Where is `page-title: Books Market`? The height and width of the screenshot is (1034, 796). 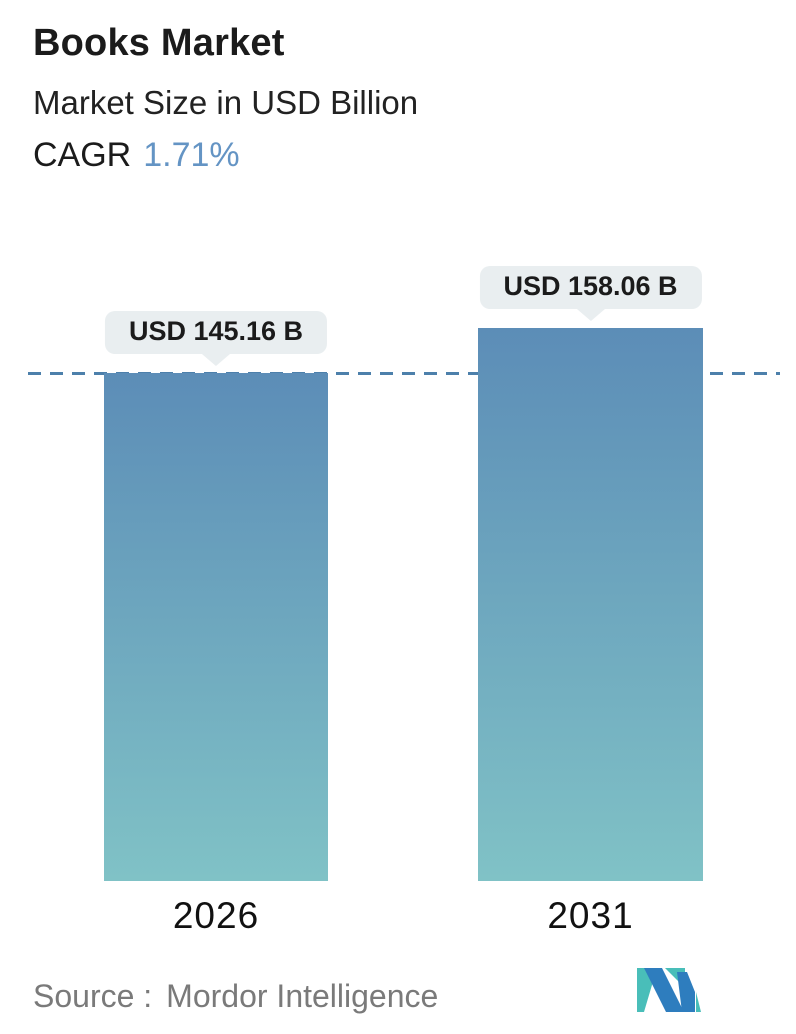
page-title: Books Market is located at coordinates (159, 43).